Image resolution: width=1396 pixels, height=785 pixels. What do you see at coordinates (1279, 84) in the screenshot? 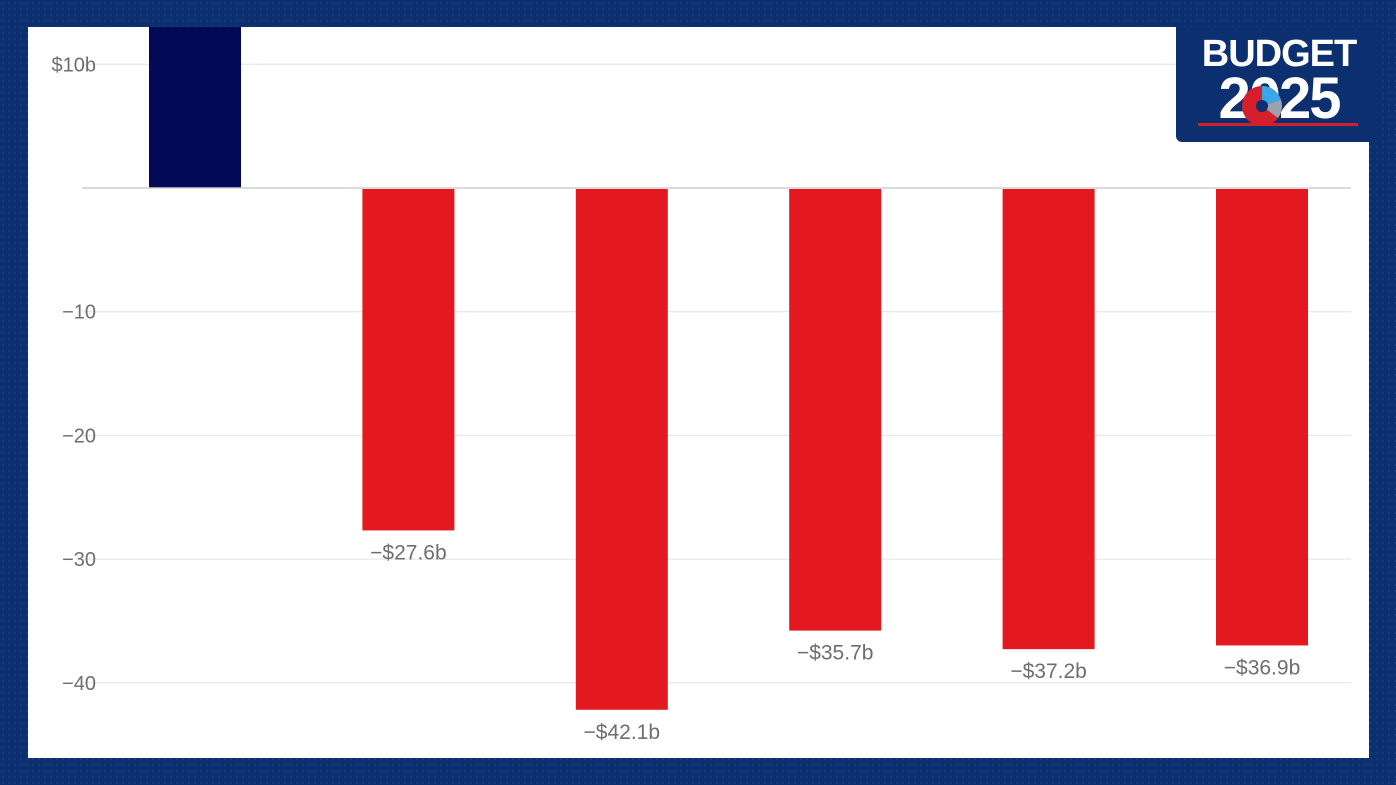
I see `budget-2025-logo: BUDGET 2025` at bounding box center [1279, 84].